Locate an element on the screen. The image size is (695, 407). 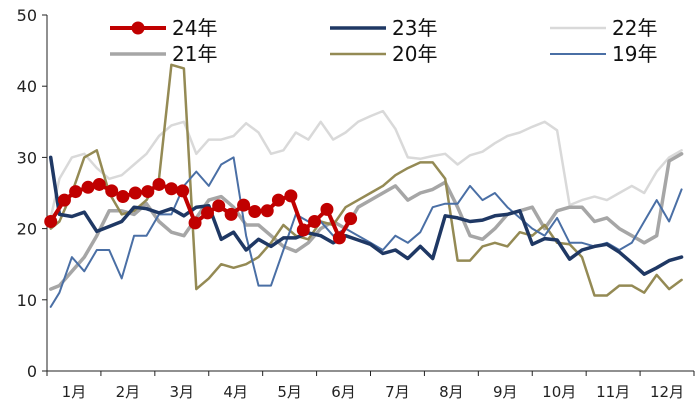
x-tick-label: 9月 is located at coordinates (505, 392).